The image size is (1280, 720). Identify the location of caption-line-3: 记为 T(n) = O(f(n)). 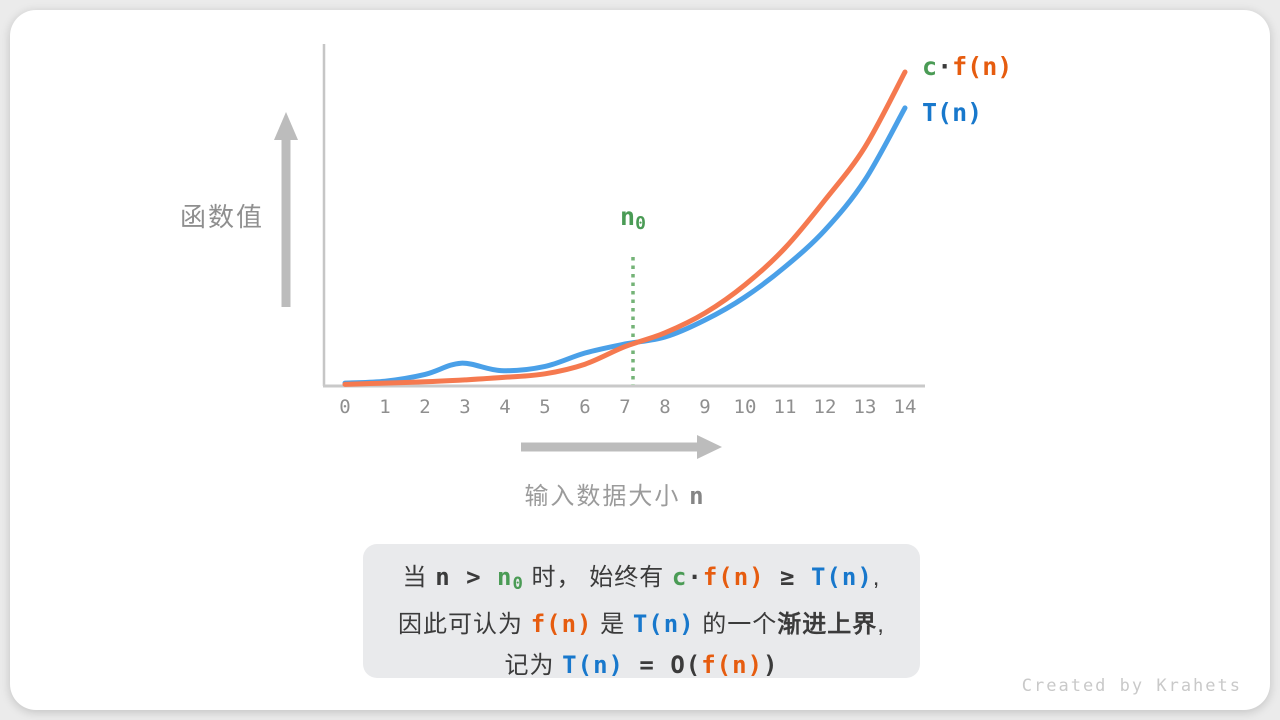
(641, 665).